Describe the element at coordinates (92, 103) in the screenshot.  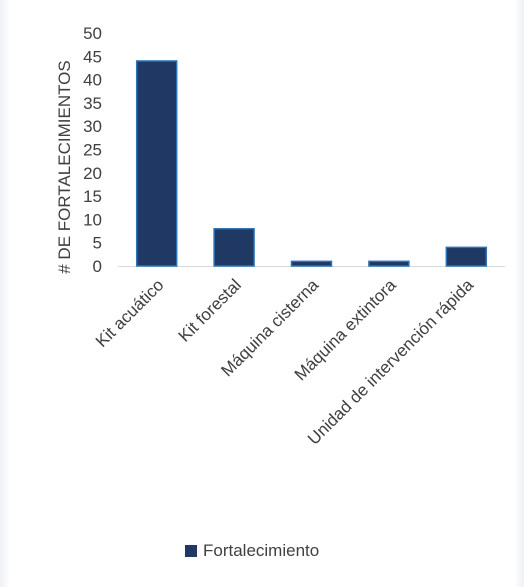
I see `y-tick-label: 35` at that location.